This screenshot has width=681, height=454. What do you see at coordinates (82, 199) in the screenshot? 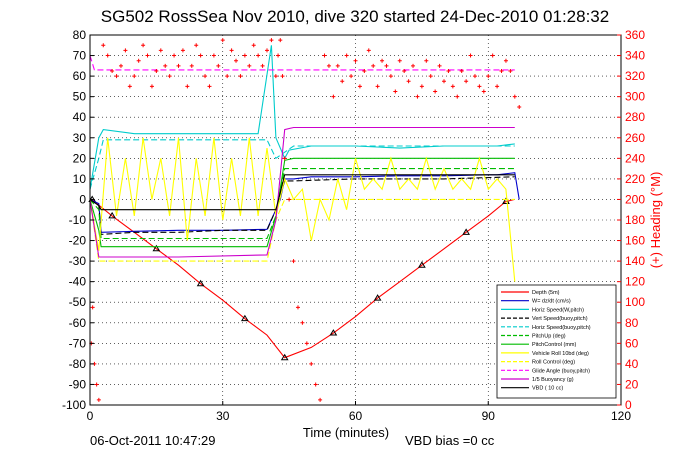
I see `y-tick-label: 0` at bounding box center [82, 199].